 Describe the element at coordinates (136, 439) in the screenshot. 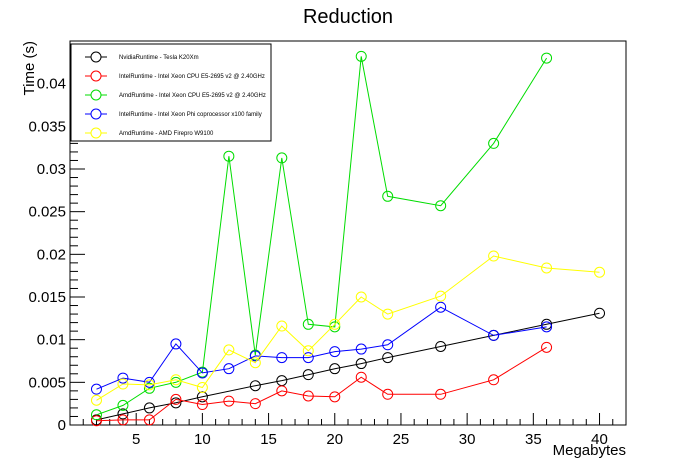

I see `x-tick-label: 5` at that location.